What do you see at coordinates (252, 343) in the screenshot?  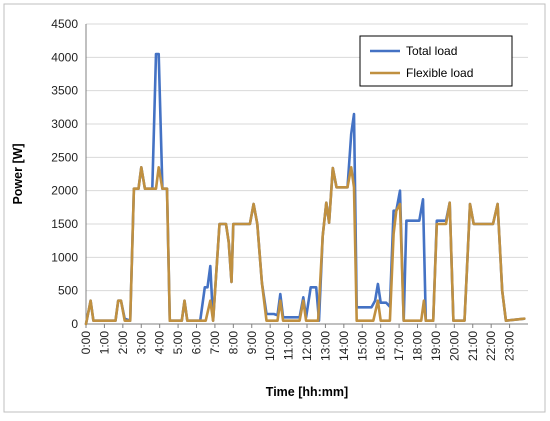 I see `x-tick-label: 9:00` at bounding box center [252, 343].